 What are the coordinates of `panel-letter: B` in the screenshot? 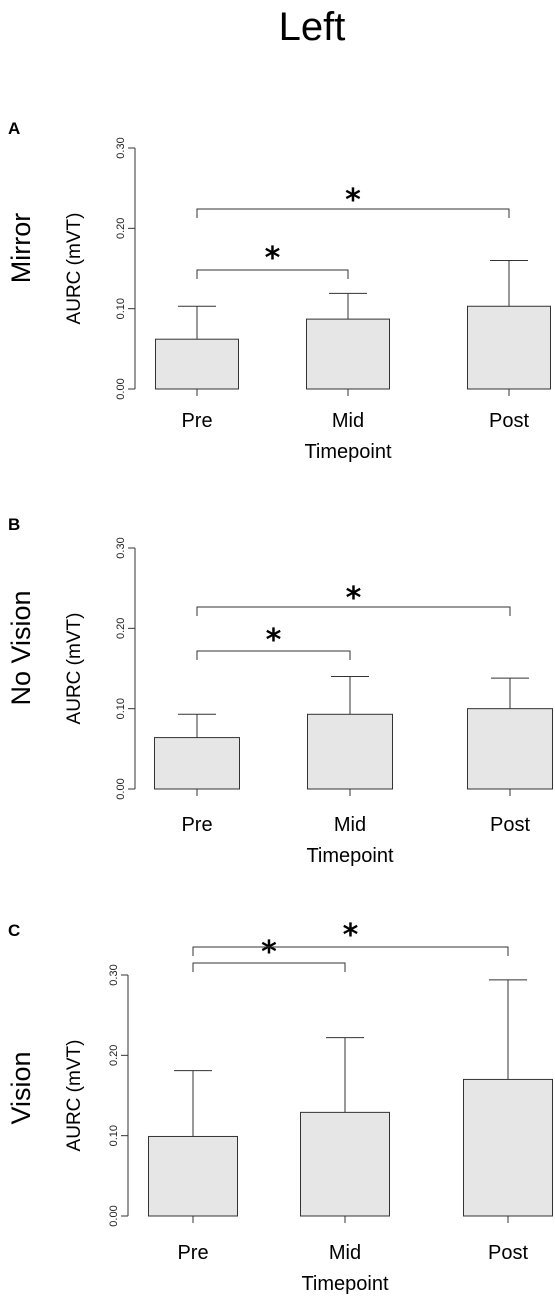 It's located at (14, 524).